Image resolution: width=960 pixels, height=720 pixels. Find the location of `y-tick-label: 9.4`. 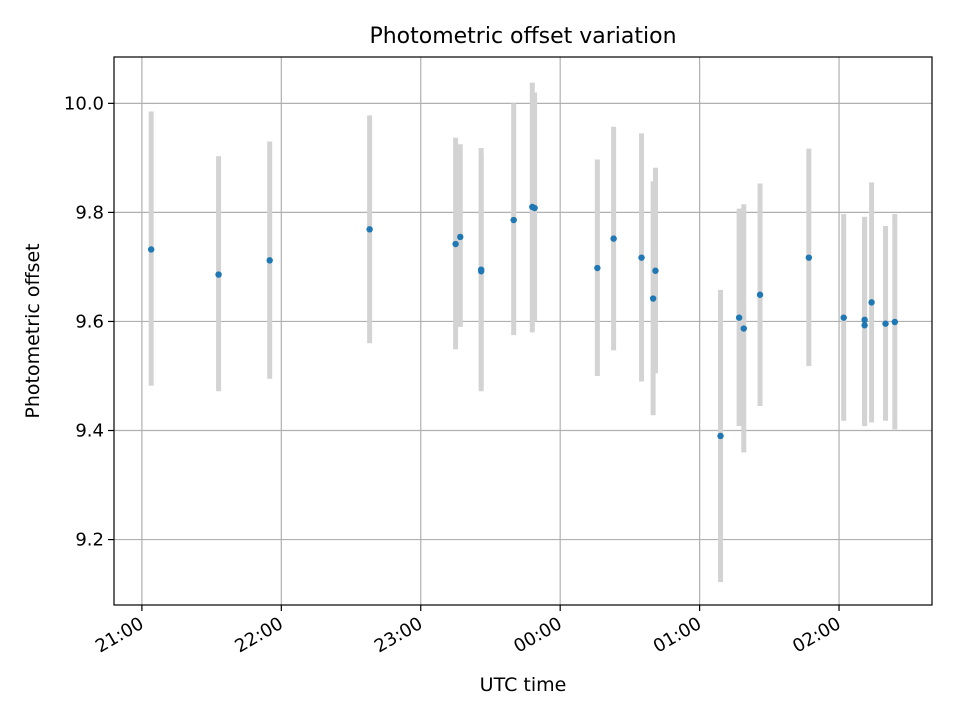

y-tick-label: 9.4 is located at coordinates (89, 431).